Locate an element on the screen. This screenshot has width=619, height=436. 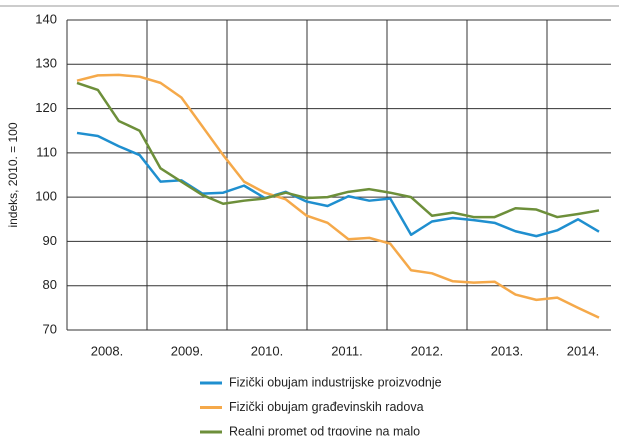
y-tick-label: 90 is located at coordinates (50, 240).